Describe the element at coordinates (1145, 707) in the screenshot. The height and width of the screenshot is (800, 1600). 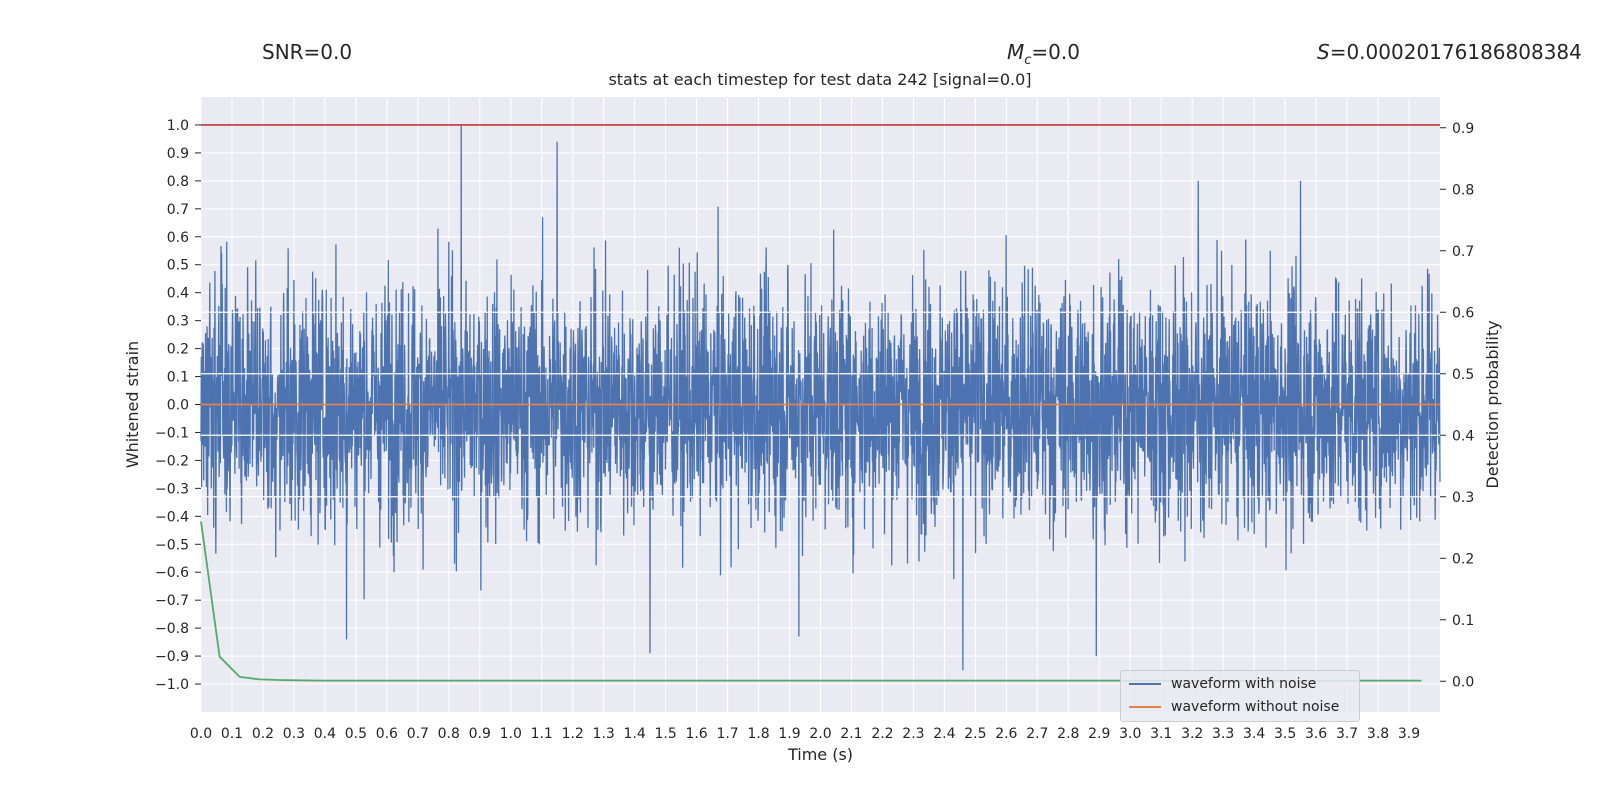
I see `legend-swatch-orange` at that location.